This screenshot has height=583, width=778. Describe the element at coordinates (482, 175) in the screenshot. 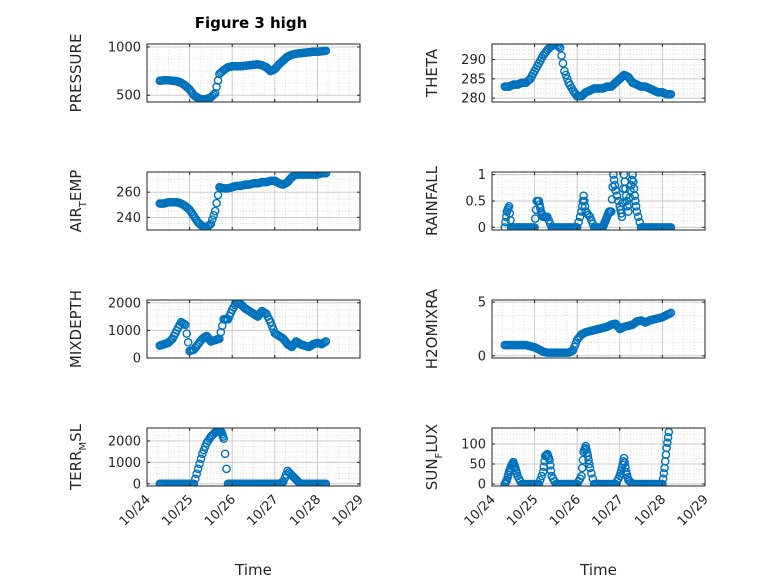

I see `y-tick-label: 1` at that location.